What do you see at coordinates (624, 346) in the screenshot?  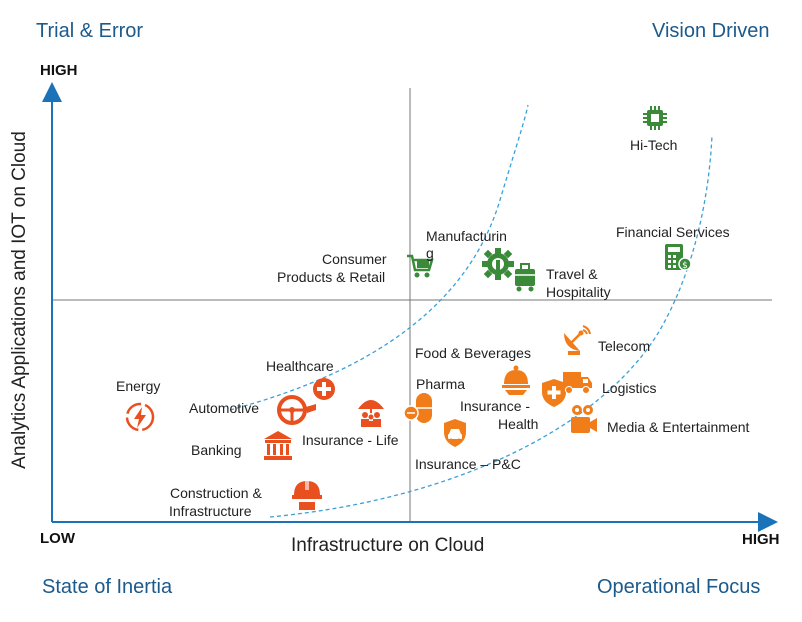 I see `sector-label-telecom: Telecom` at bounding box center [624, 346].